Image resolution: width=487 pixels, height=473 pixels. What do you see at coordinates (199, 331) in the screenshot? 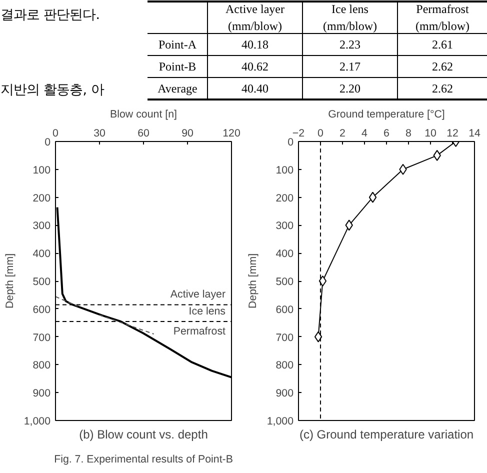
I see `annotation: Permafrost` at bounding box center [199, 331].